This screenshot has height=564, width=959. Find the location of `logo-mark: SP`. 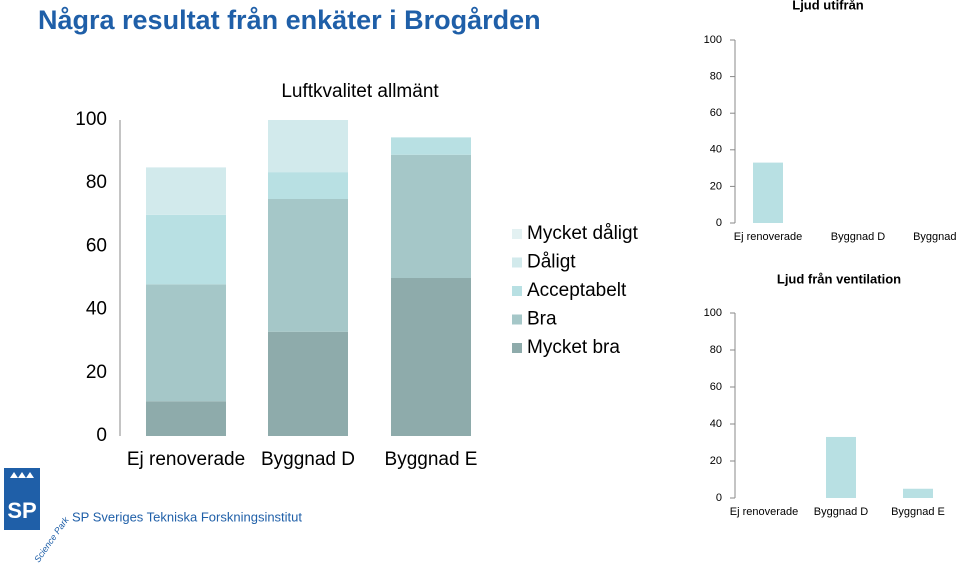

logo-mark: SP is located at coordinates (21, 510).